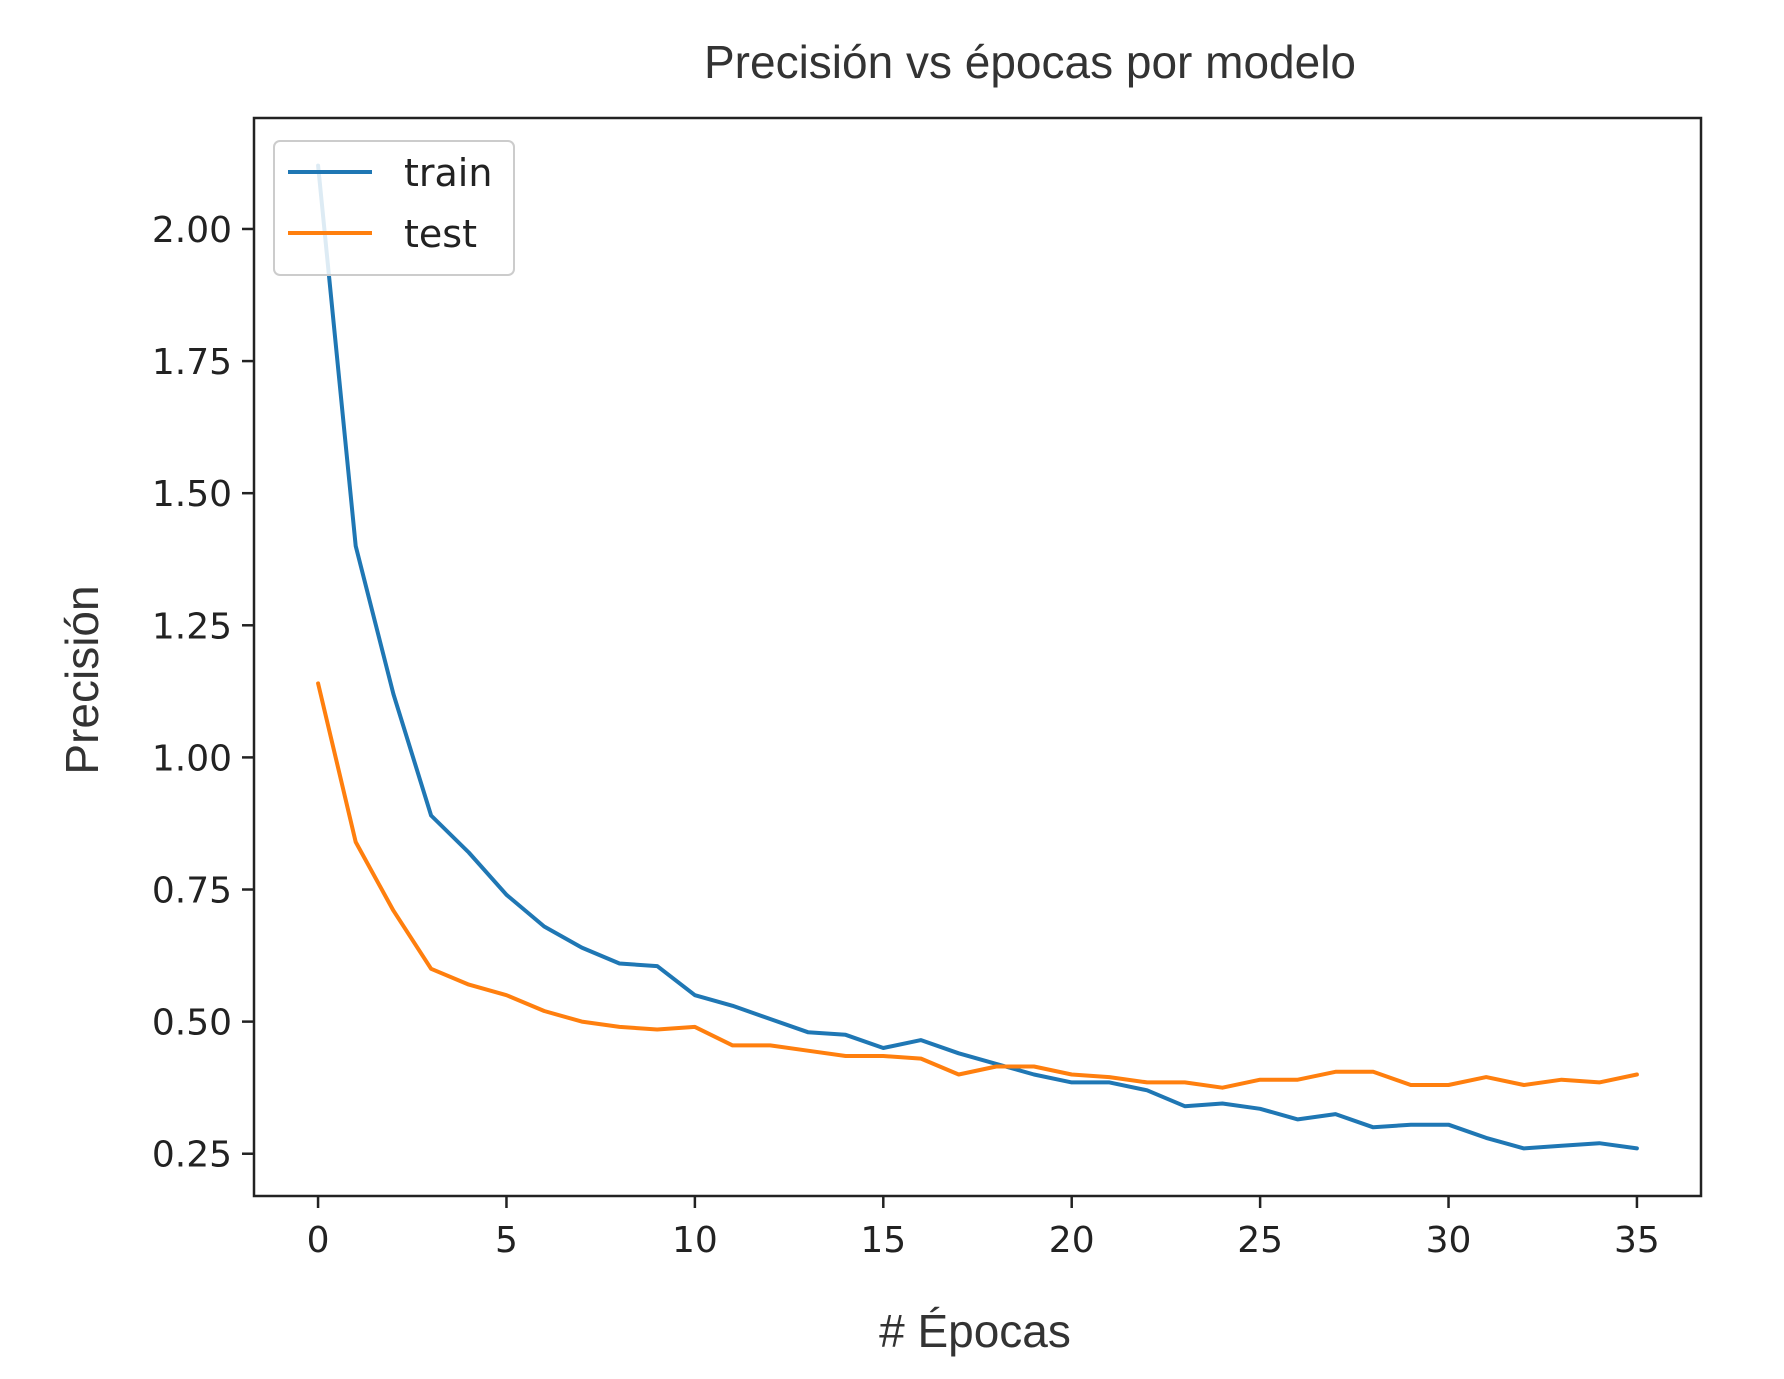 This screenshot has height=1379, width=1784. Describe the element at coordinates (192, 230) in the screenshot. I see `y-tick-label: 2.00` at that location.